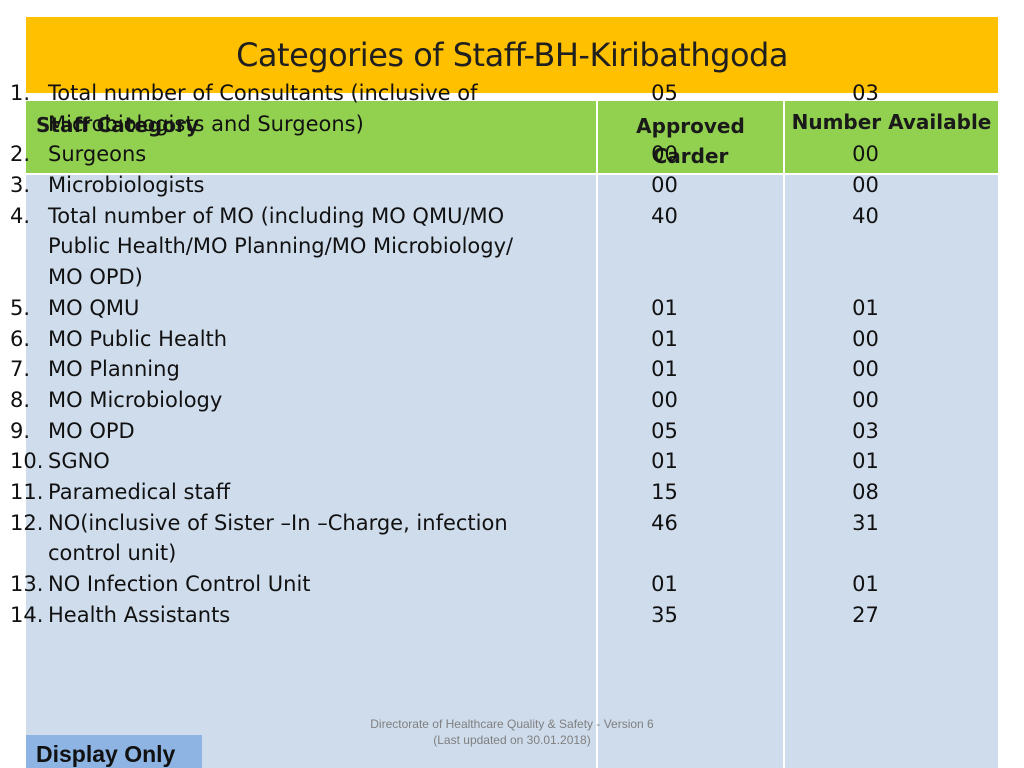 The height and width of the screenshot is (768, 1024). What do you see at coordinates (290, 615) in the screenshot?
I see `table-row: 14. Health Assistants` at bounding box center [290, 615].